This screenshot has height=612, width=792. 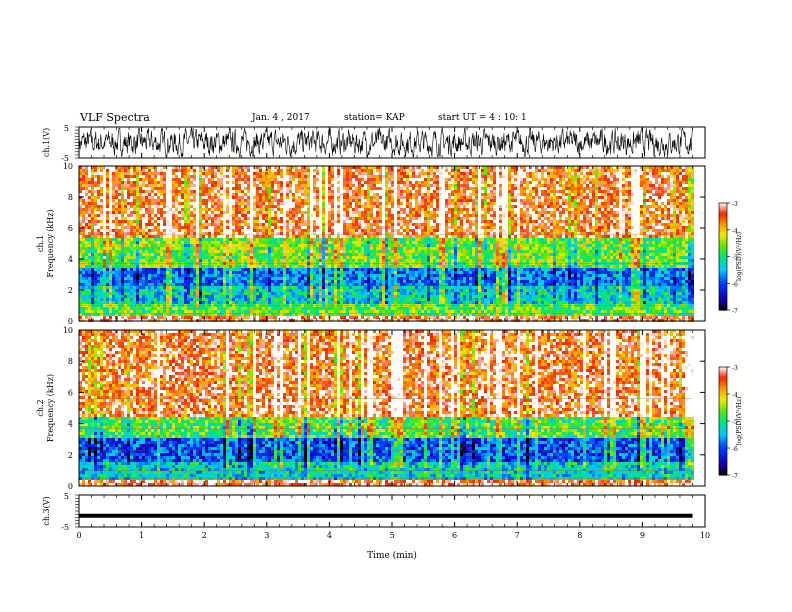 What do you see at coordinates (392, 555) in the screenshot?
I see `x-axis-label: Time (min)` at bounding box center [392, 555].